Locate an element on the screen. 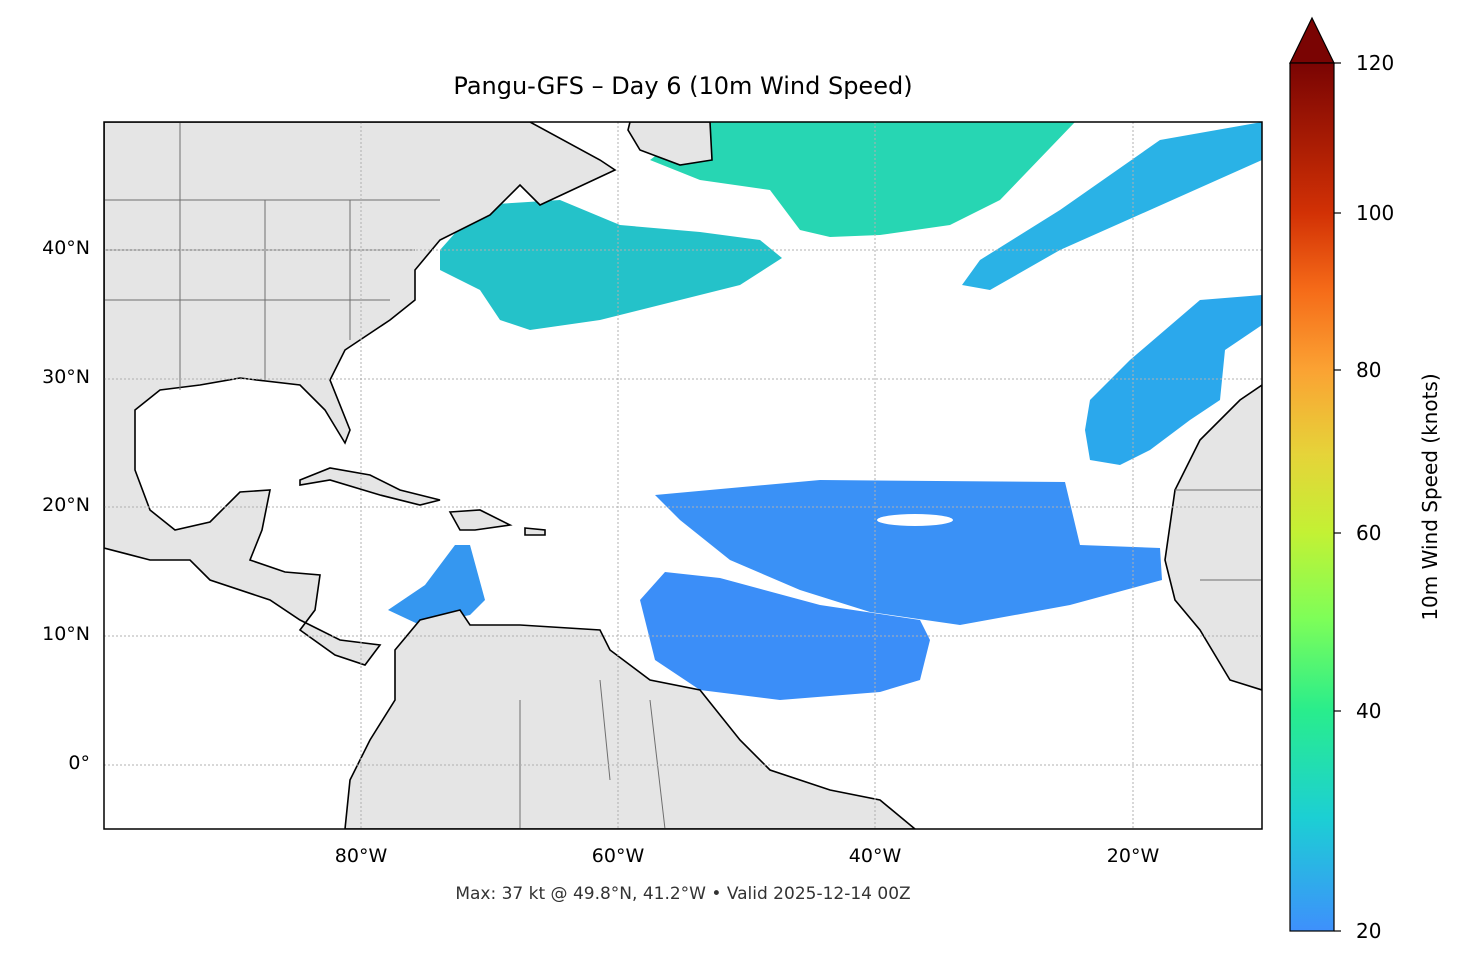 The image size is (1466, 969). africa is located at coordinates (1213, 537).